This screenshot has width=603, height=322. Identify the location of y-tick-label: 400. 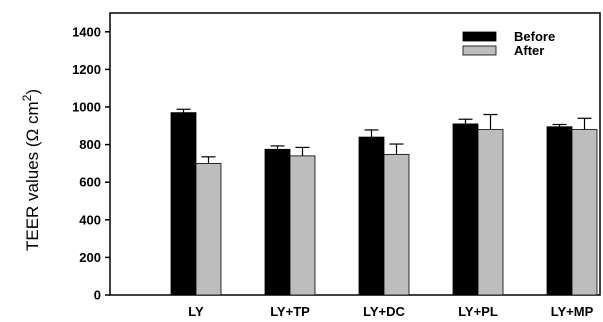
(90, 219).